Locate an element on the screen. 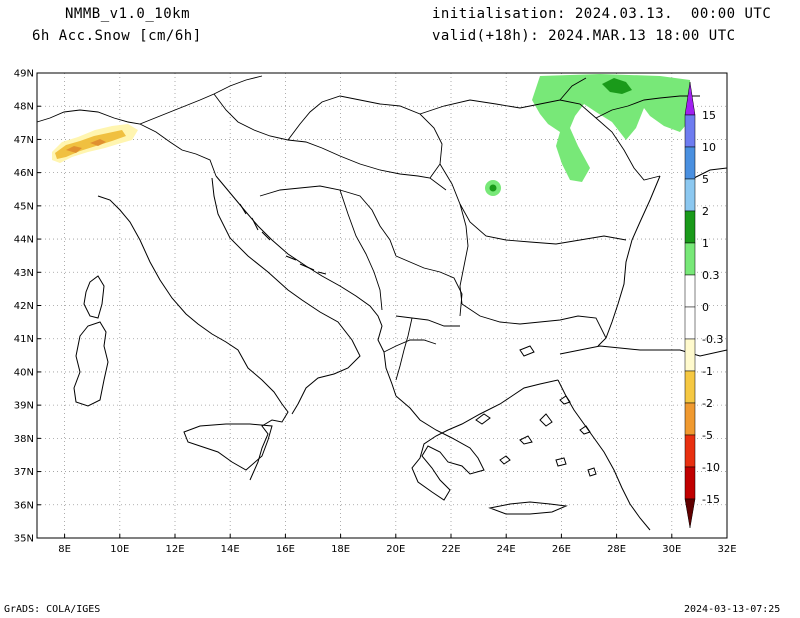  ukraine-snow-light is located at coordinates (612, 128).